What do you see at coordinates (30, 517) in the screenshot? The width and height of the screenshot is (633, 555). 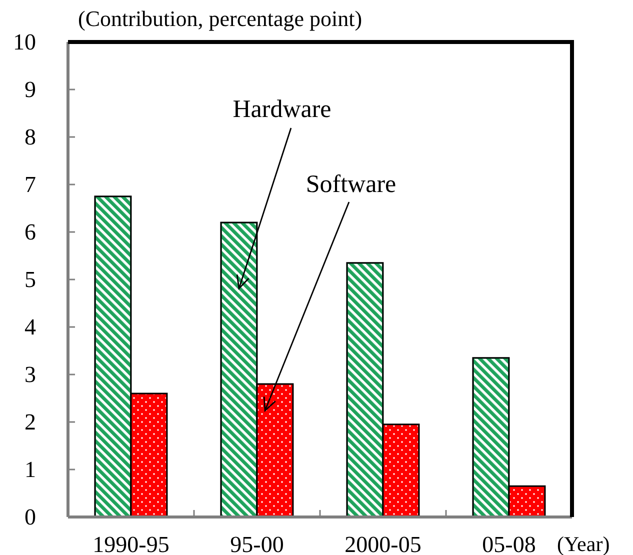 I see `y-tick-label: 0` at bounding box center [30, 517].